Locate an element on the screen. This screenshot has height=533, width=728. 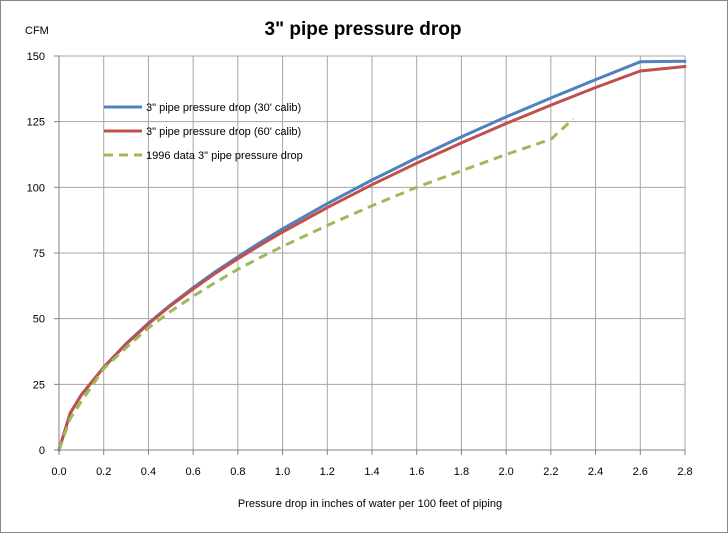
legend-label-2: 3" pipe pressure drop (60' calib) is located at coordinates (223, 132).